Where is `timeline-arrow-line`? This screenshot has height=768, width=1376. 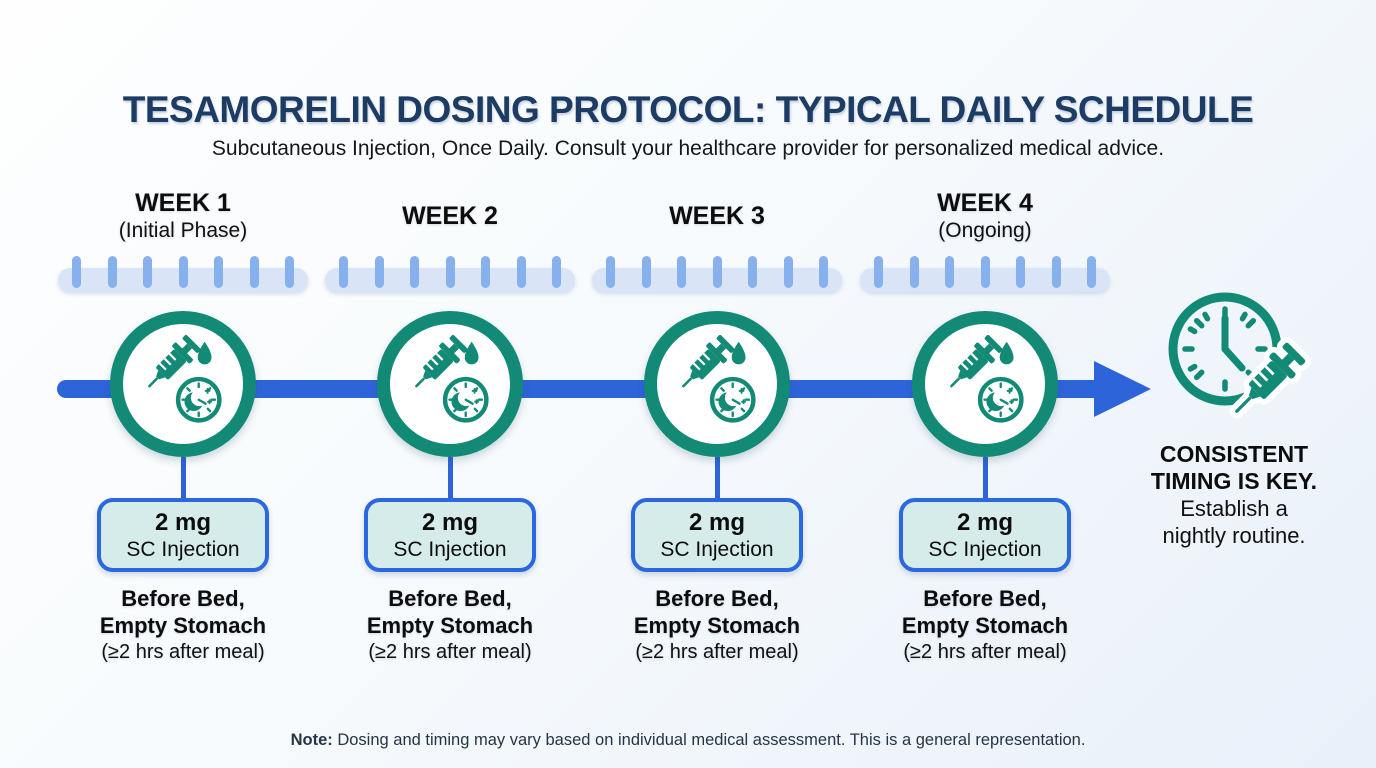 timeline-arrow-line is located at coordinates (576, 389).